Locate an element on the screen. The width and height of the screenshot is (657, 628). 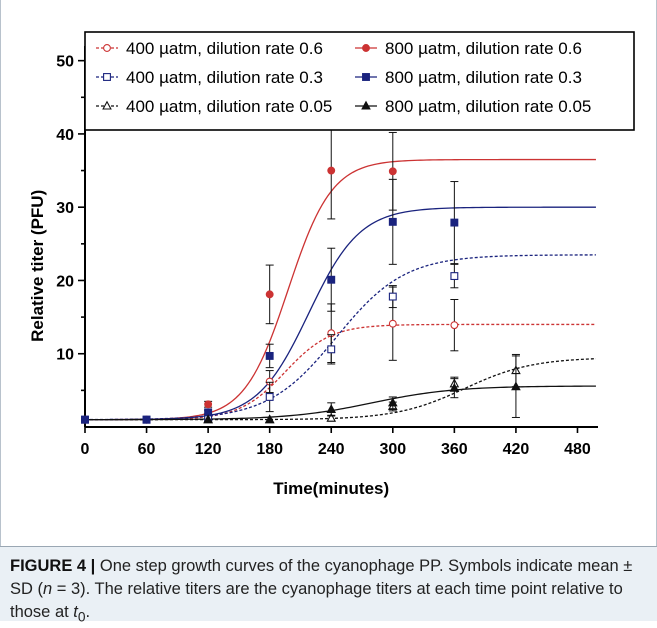
y-tick-label: 50 is located at coordinates (65, 62).